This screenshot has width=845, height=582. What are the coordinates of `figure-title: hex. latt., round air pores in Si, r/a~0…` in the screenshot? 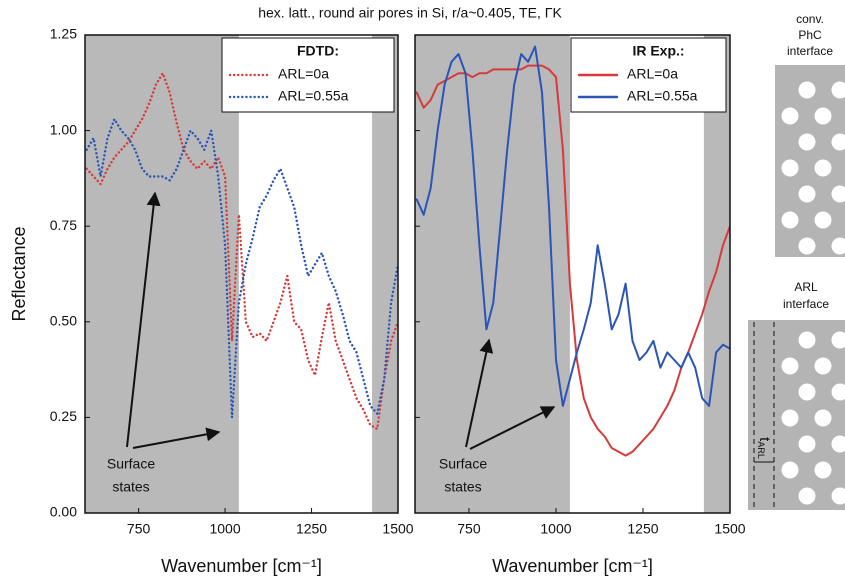 It's located at (410, 13).